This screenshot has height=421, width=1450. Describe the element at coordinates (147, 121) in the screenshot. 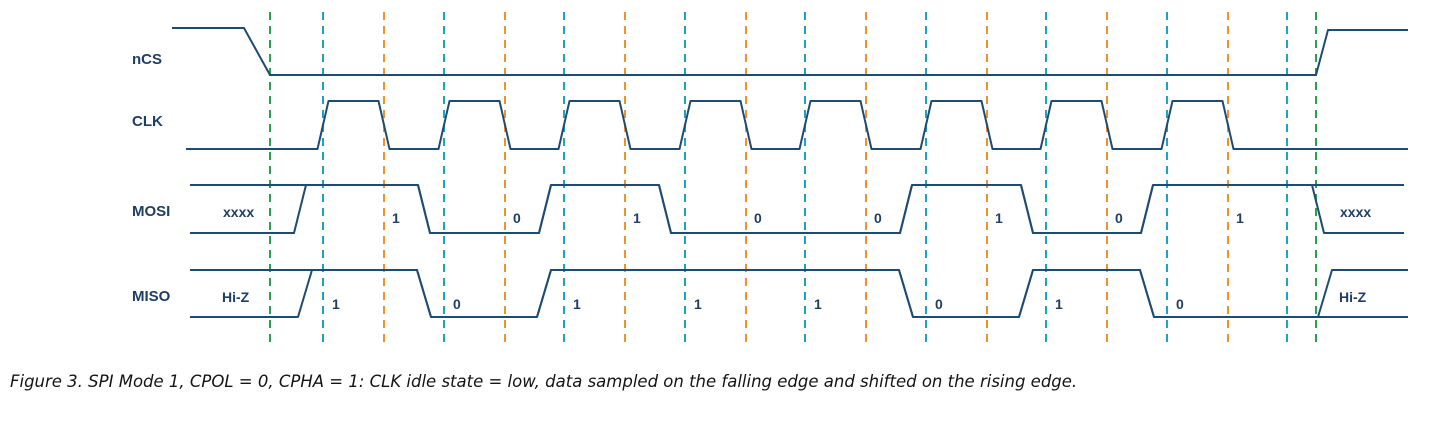

I see `clk-label: CLK` at that location.